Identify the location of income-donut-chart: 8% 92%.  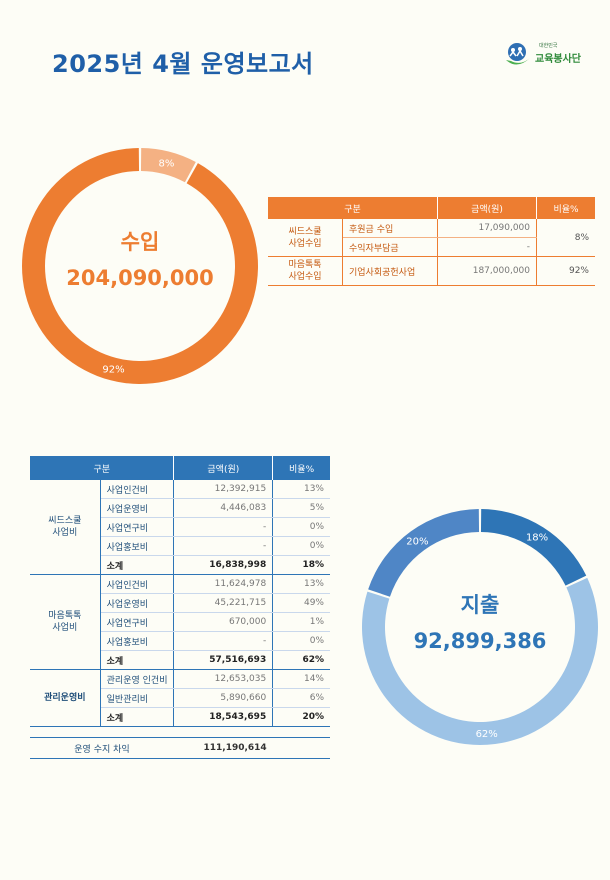
(139, 266).